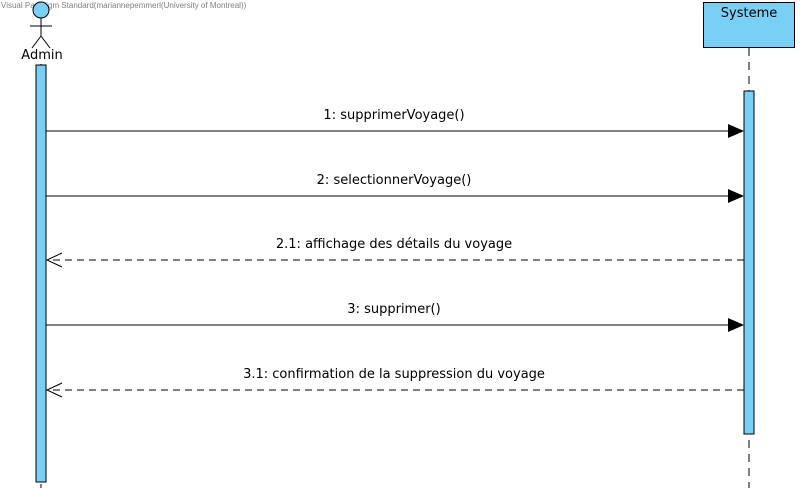 Image resolution: width=800 pixels, height=488 pixels. I want to click on actor-name: Admin, so click(42, 55).